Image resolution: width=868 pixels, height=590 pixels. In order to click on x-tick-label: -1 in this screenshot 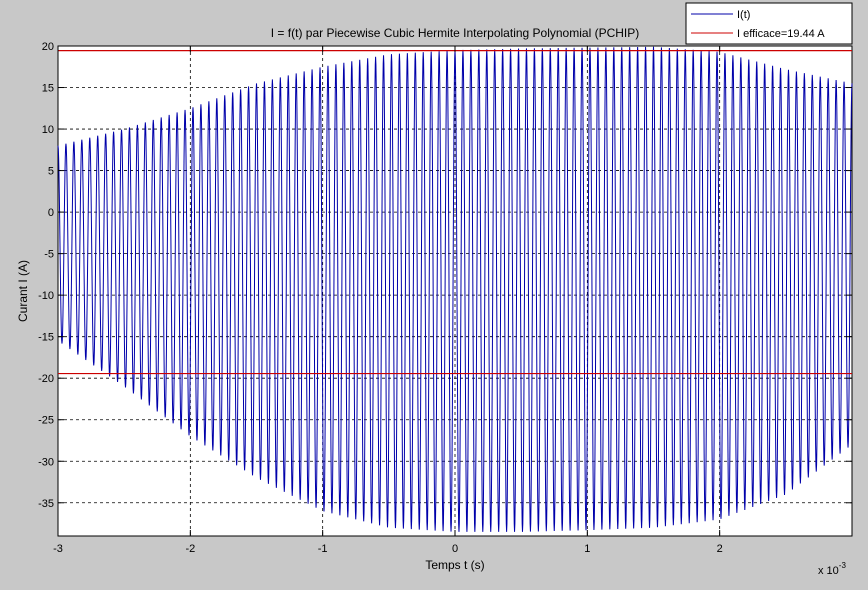, I will do `click(323, 549)`.